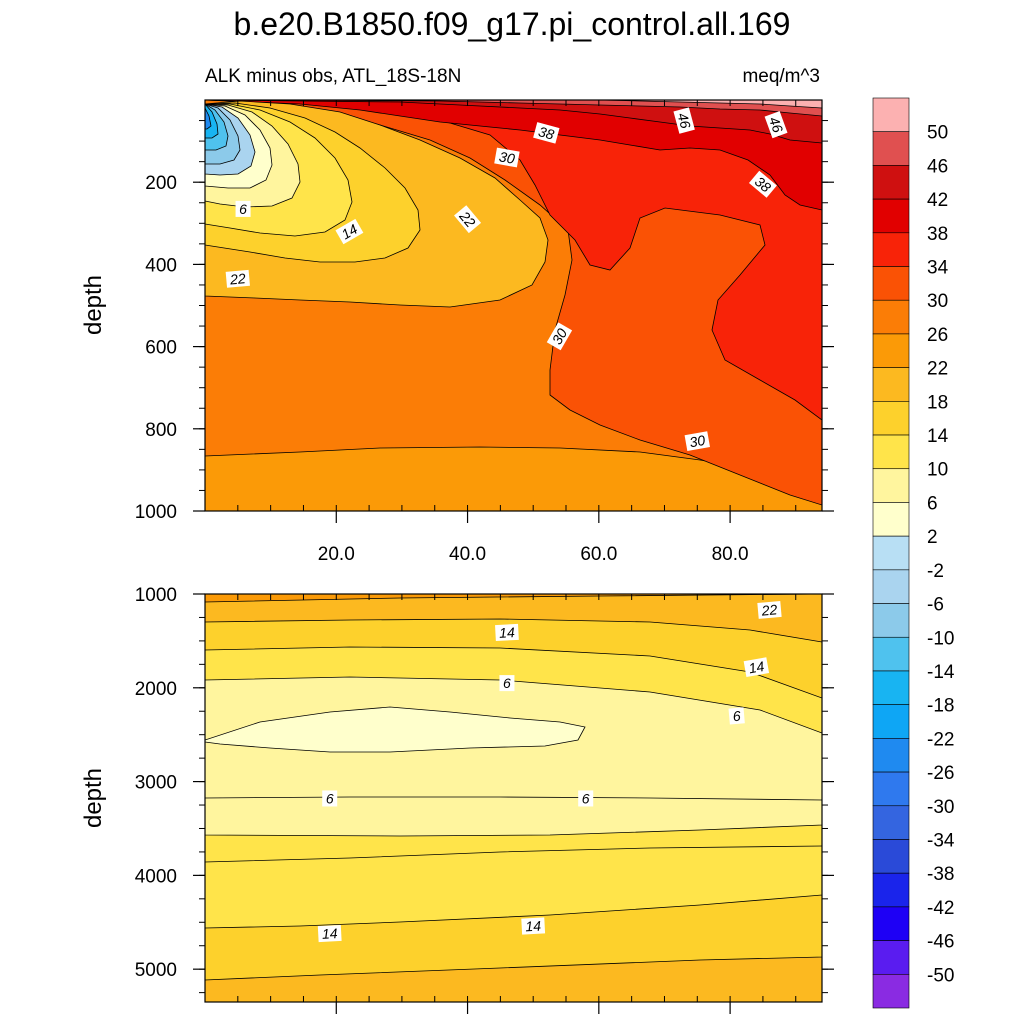 This screenshot has width=1024, height=1024. What do you see at coordinates (937, 166) in the screenshot?
I see `colorbar-label: 46` at bounding box center [937, 166].